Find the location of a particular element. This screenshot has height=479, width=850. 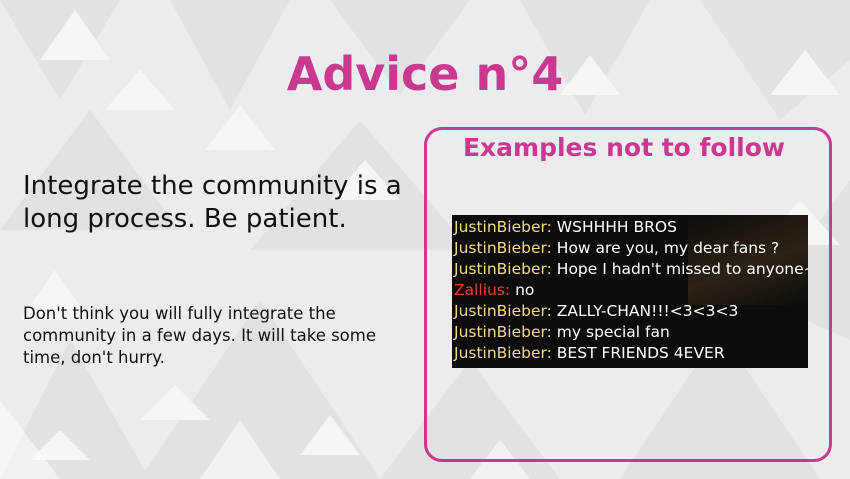

chat-username: Zallius: is located at coordinates (482, 290).